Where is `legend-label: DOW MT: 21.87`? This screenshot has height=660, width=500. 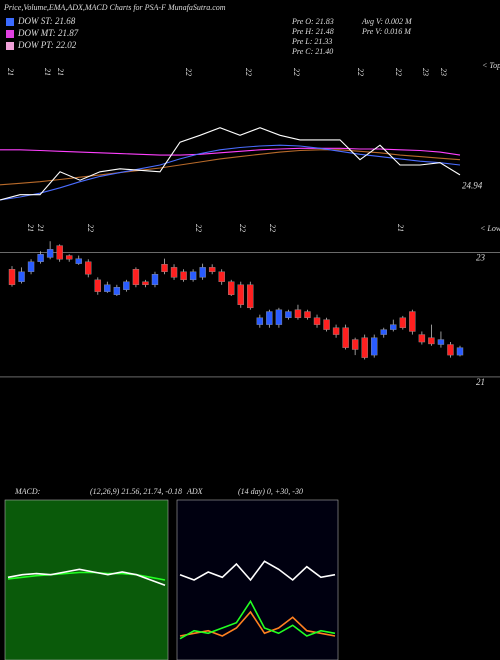 legend-label: DOW MT: 21.87 is located at coordinates (48, 33).